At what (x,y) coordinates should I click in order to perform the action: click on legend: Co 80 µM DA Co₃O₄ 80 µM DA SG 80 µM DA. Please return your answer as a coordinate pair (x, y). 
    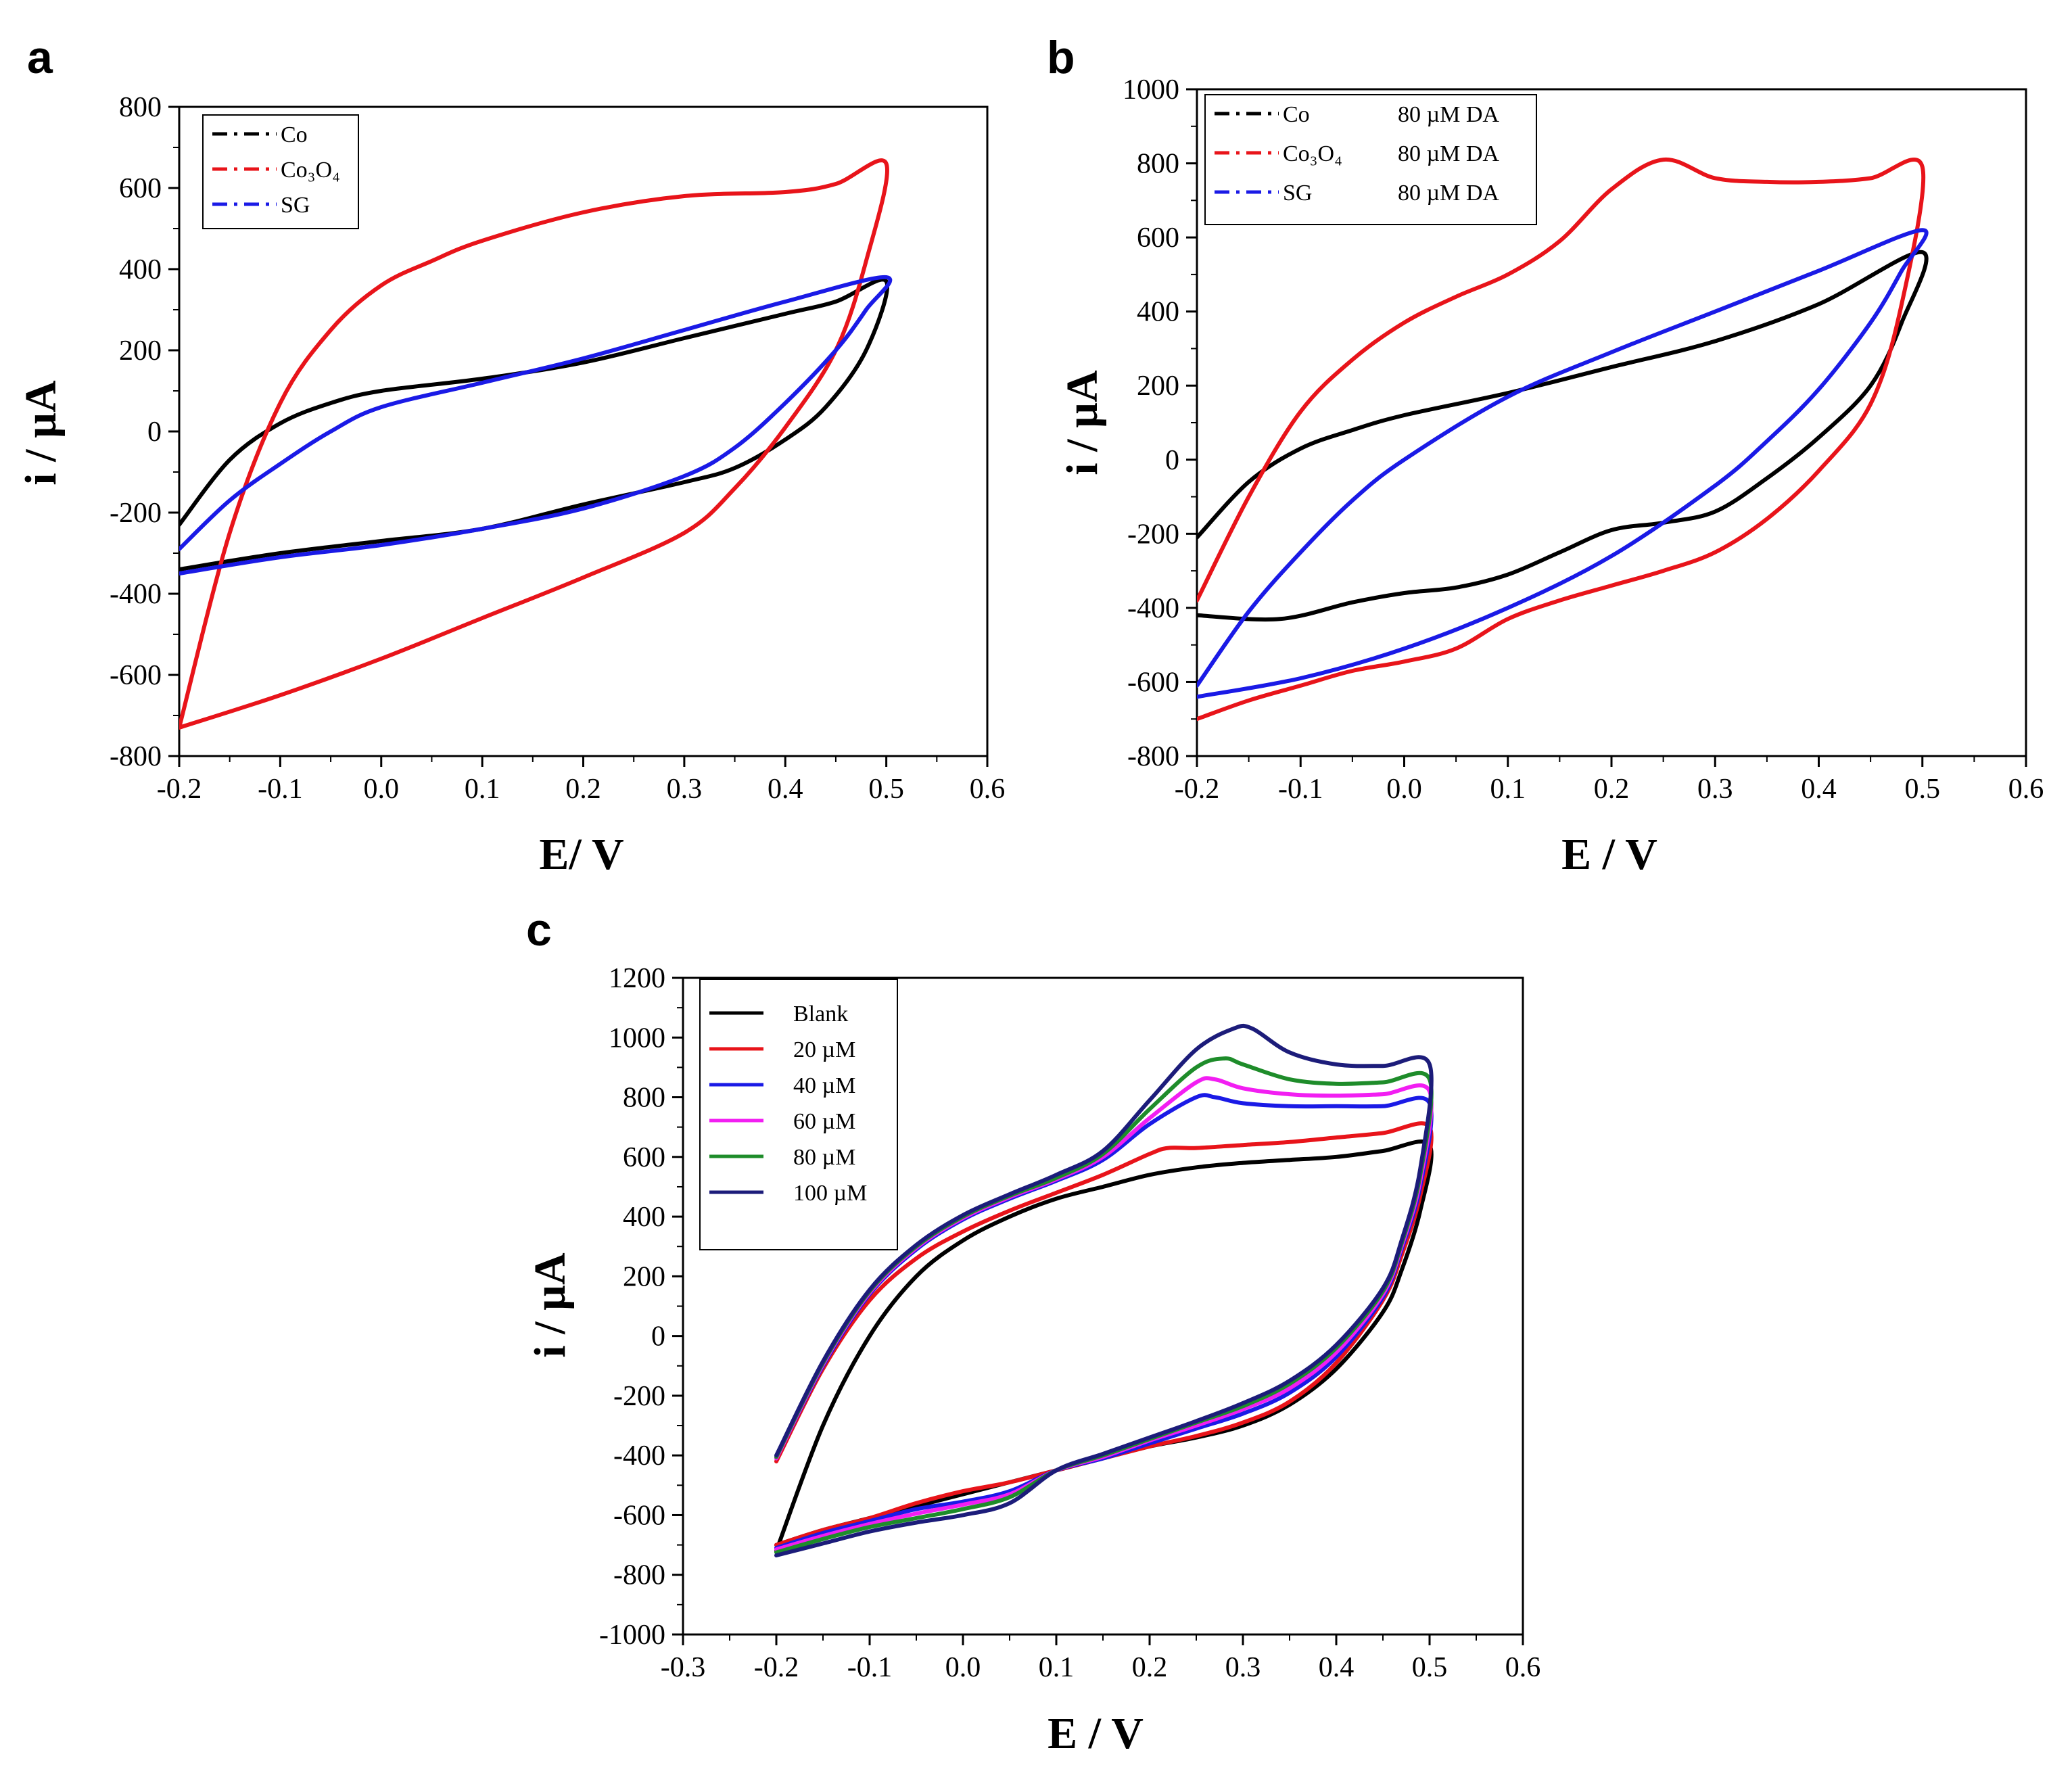
    Looking at the image, I should click on (1370, 159).